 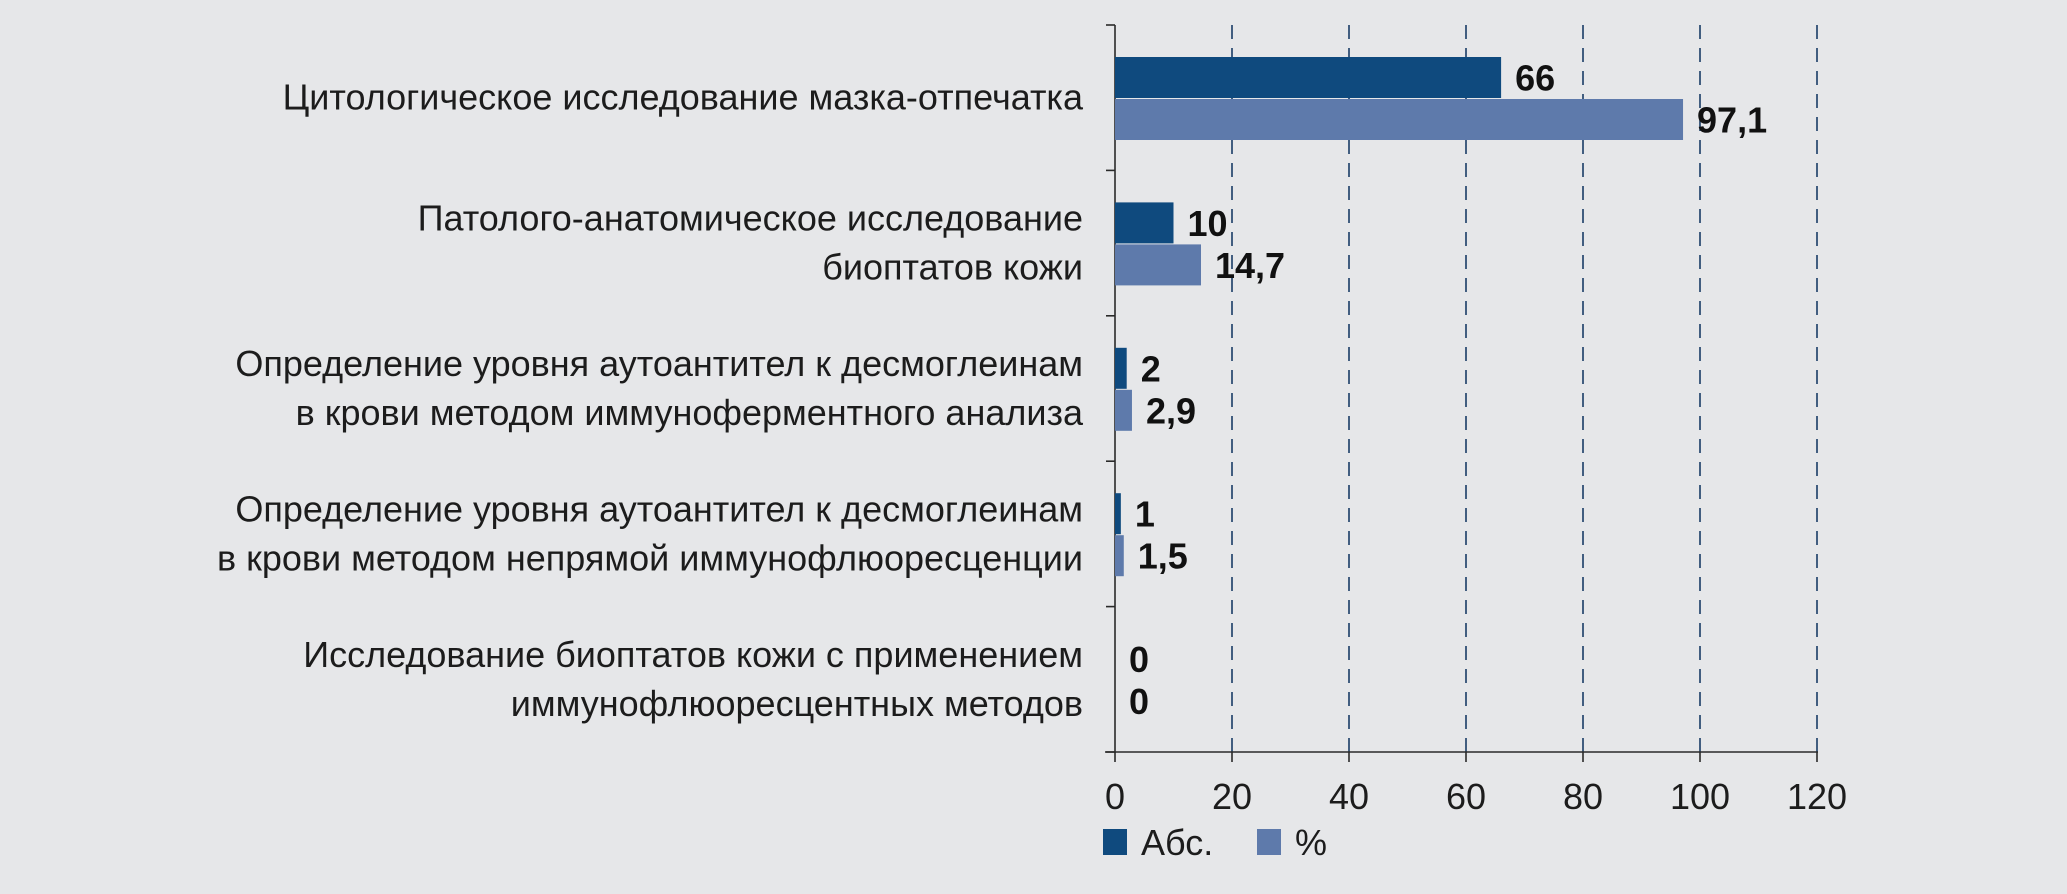 I want to click on category-label: биоптатов кожи, so click(x=952, y=267).